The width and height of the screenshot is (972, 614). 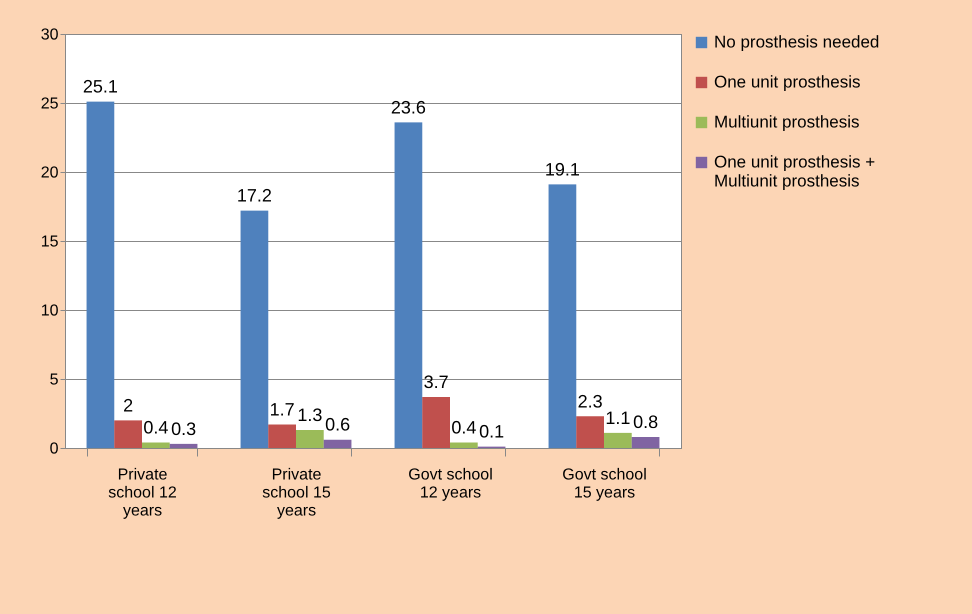 What do you see at coordinates (787, 122) in the screenshot?
I see `legend-label: Multiunit prosthesis` at bounding box center [787, 122].